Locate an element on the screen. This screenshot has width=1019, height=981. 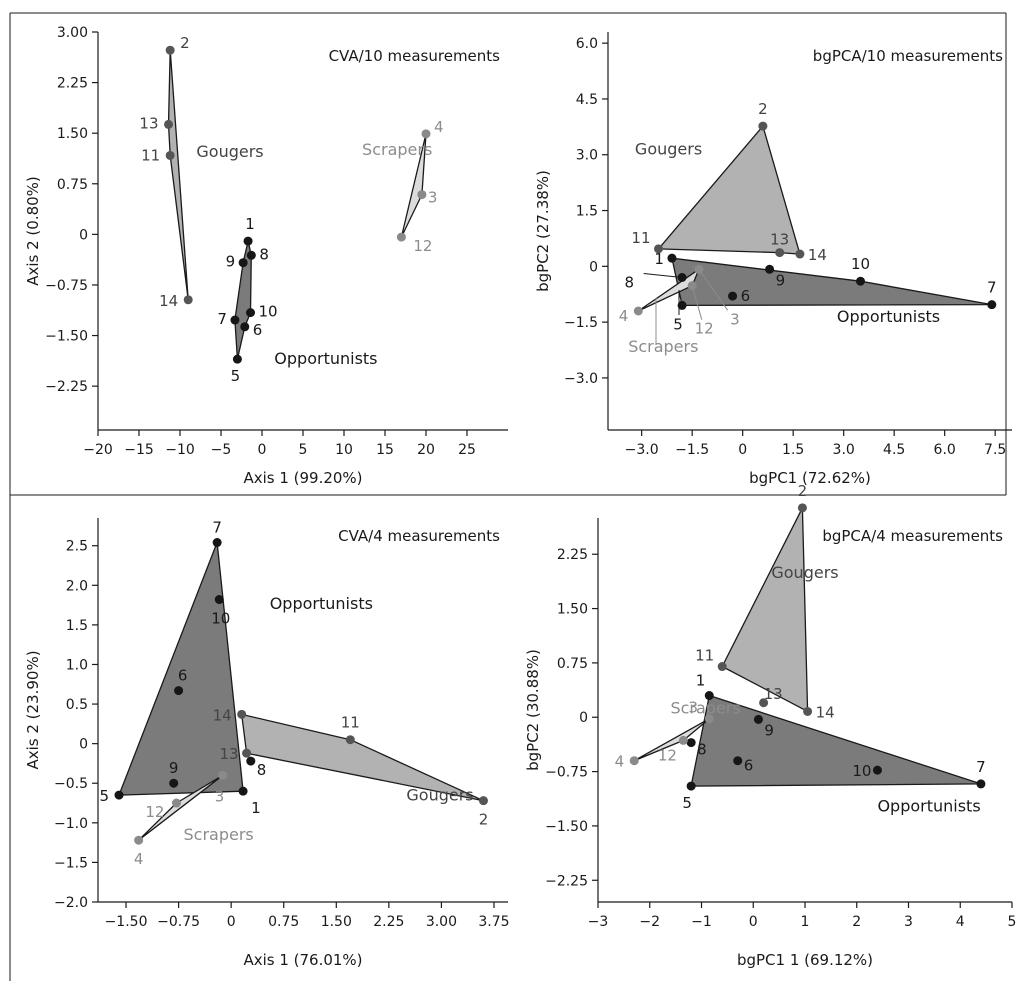
panel-3-scrapers-group-label: Scrapers is located at coordinates (219, 834).